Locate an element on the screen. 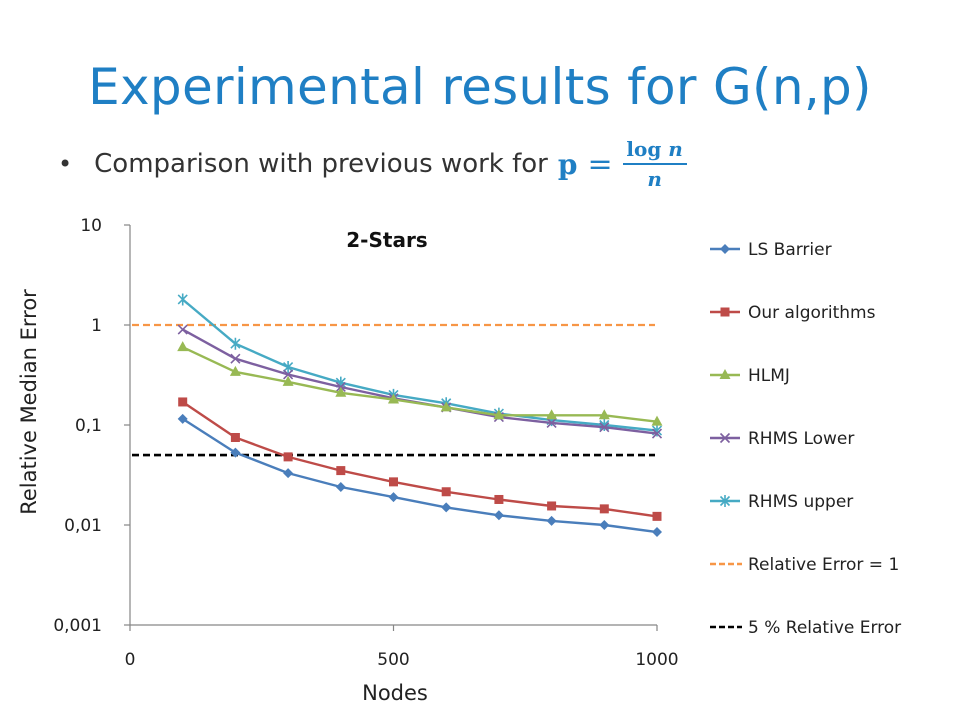 This screenshot has width=960, height=720. numerator-variable: n is located at coordinates (675, 149).